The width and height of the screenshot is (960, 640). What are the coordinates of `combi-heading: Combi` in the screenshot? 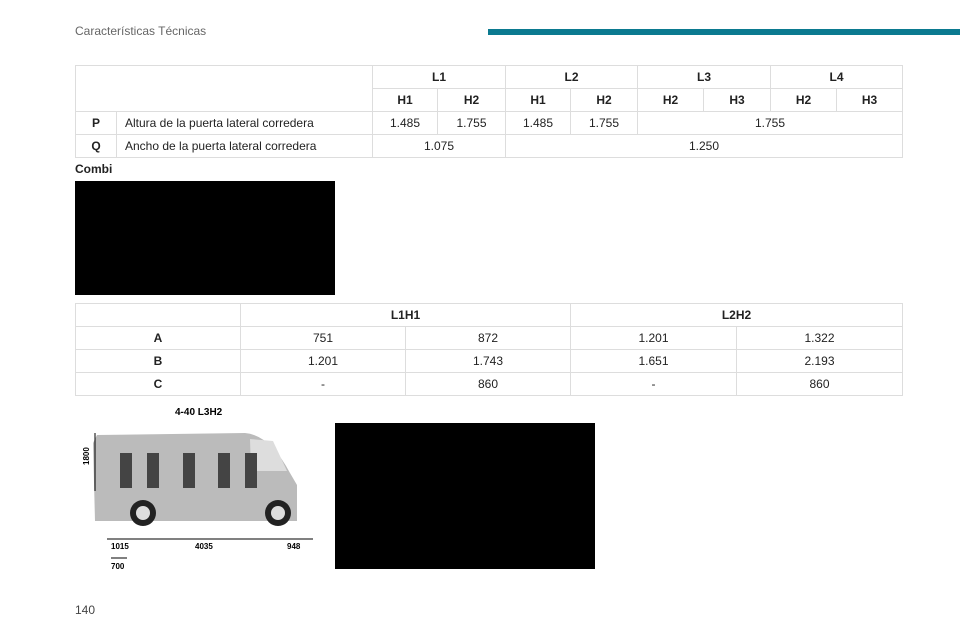 It's located at (94, 169).